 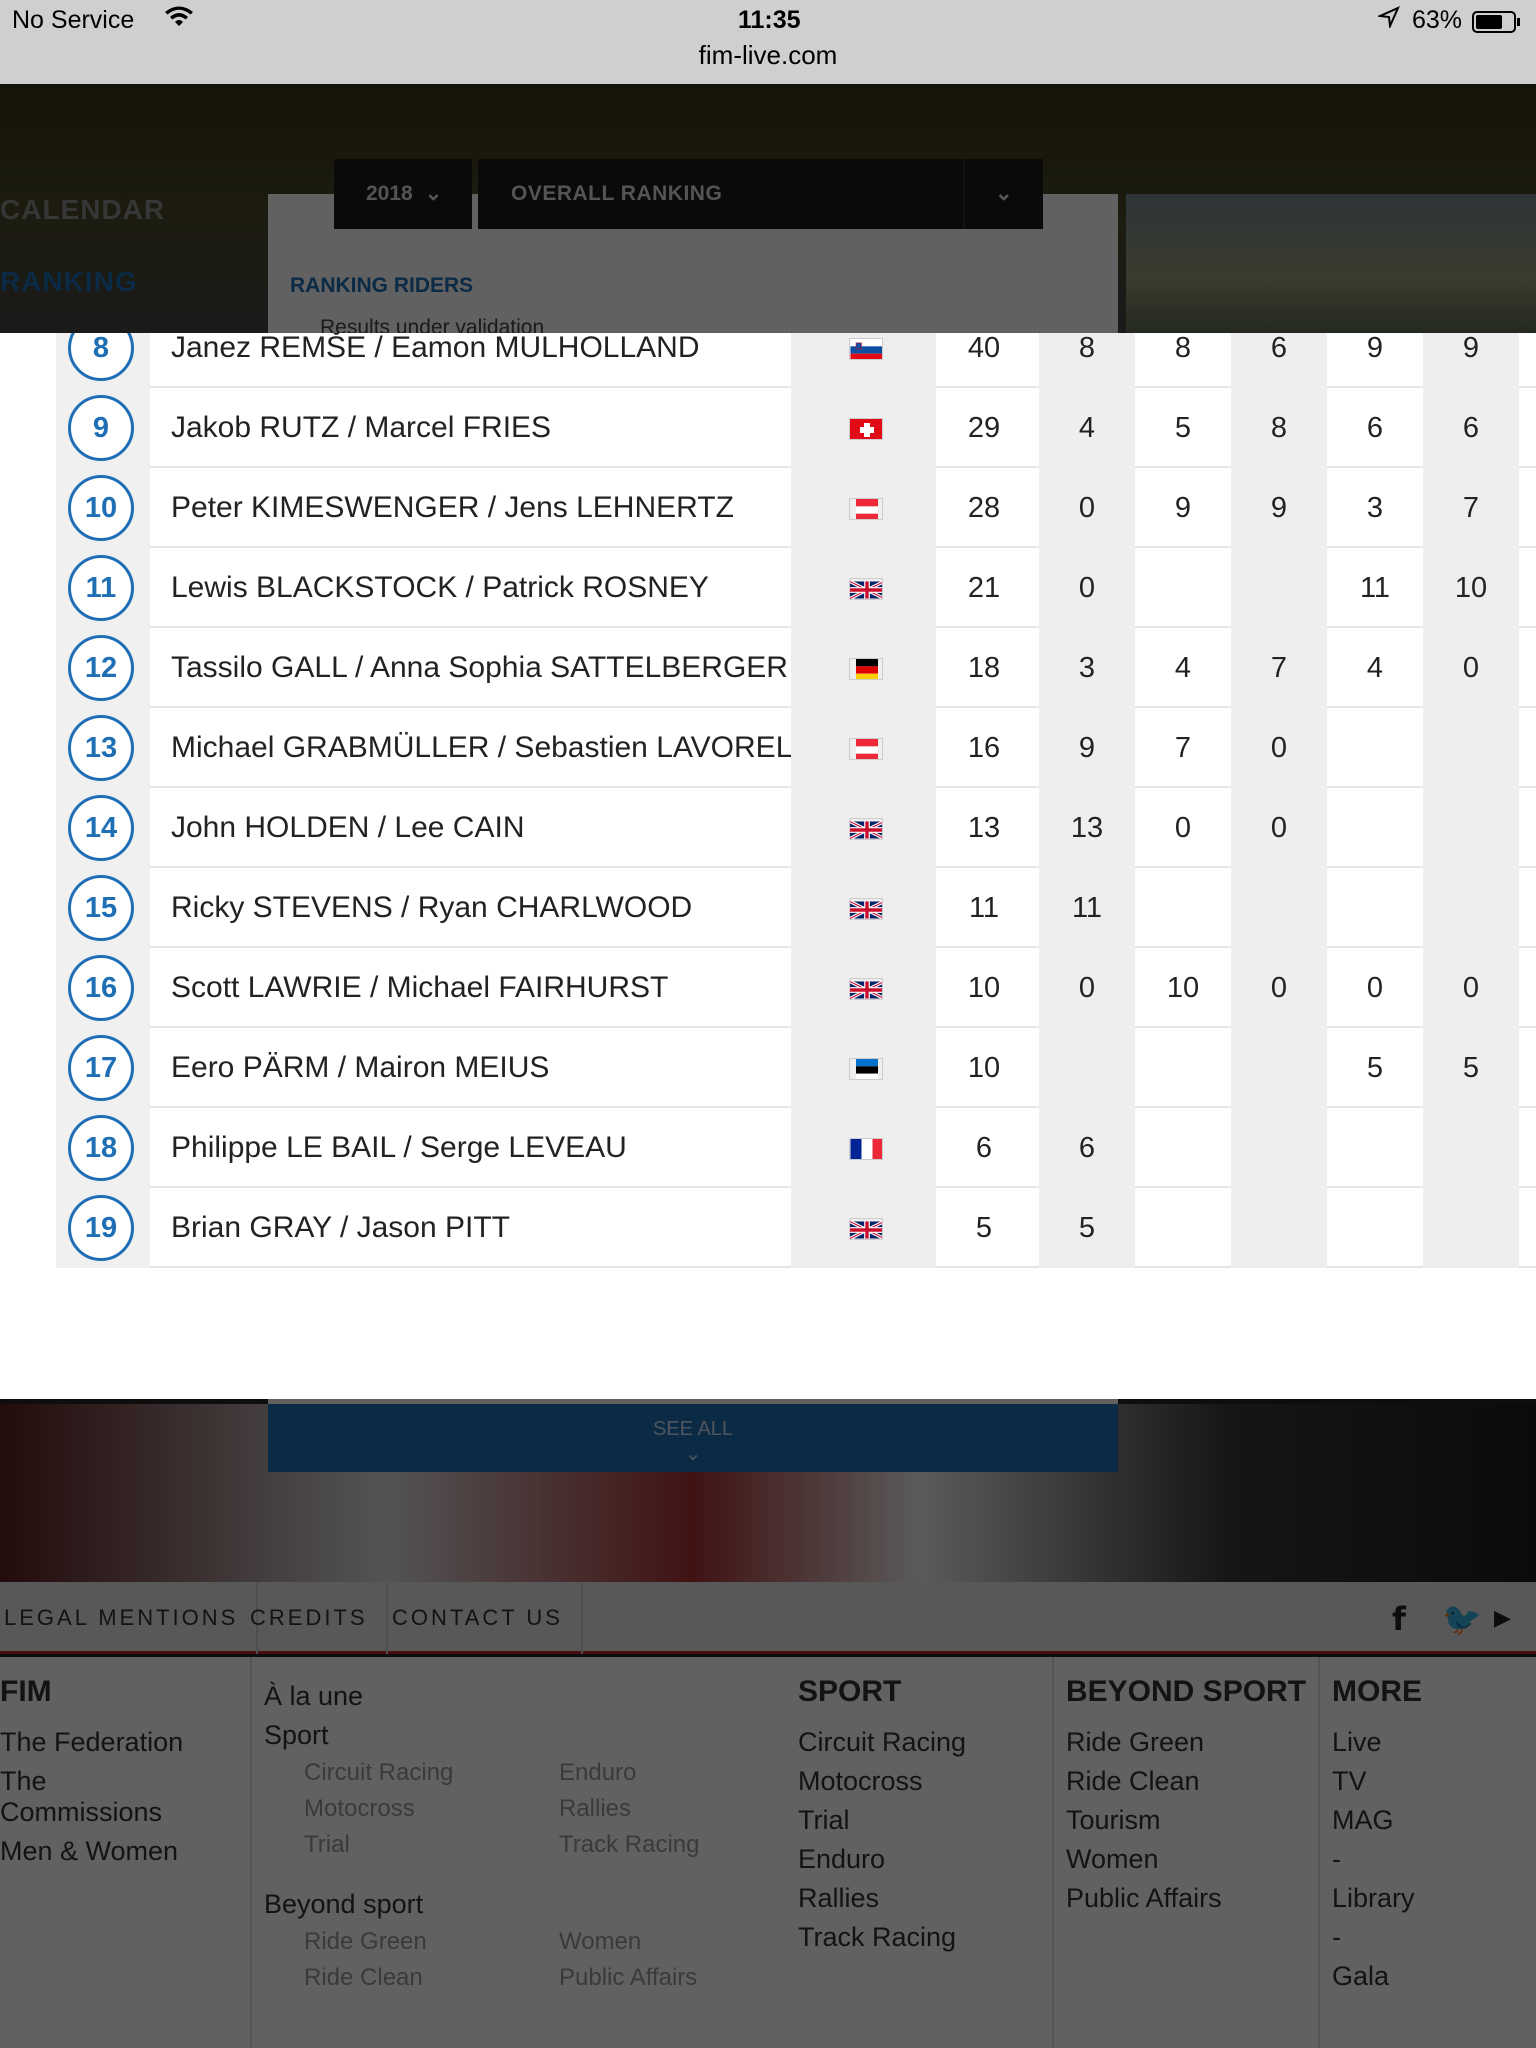 What do you see at coordinates (860, 1781) in the screenshot?
I see `footer-link-motocross: Motocross` at bounding box center [860, 1781].